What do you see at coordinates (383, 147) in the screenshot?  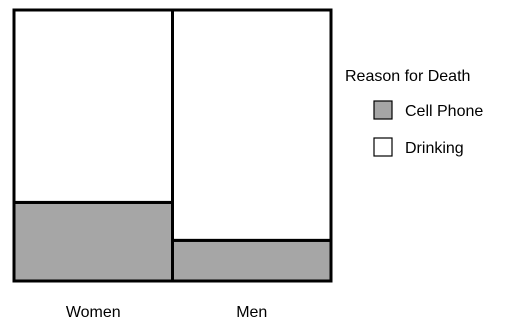 I see `legend-swatch-drinking` at bounding box center [383, 147].